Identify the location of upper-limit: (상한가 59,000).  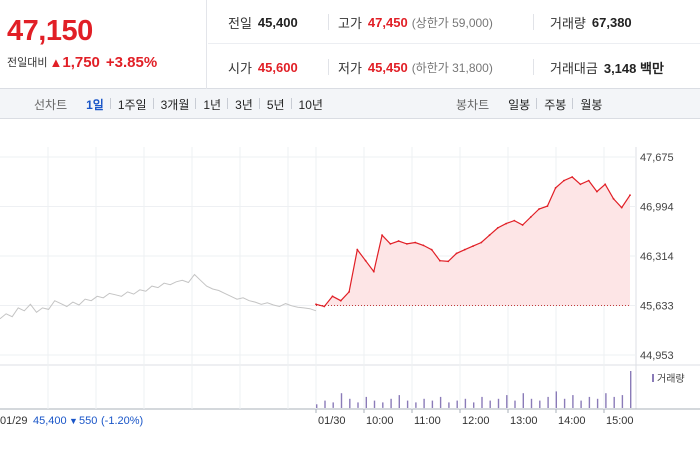
(452, 22).